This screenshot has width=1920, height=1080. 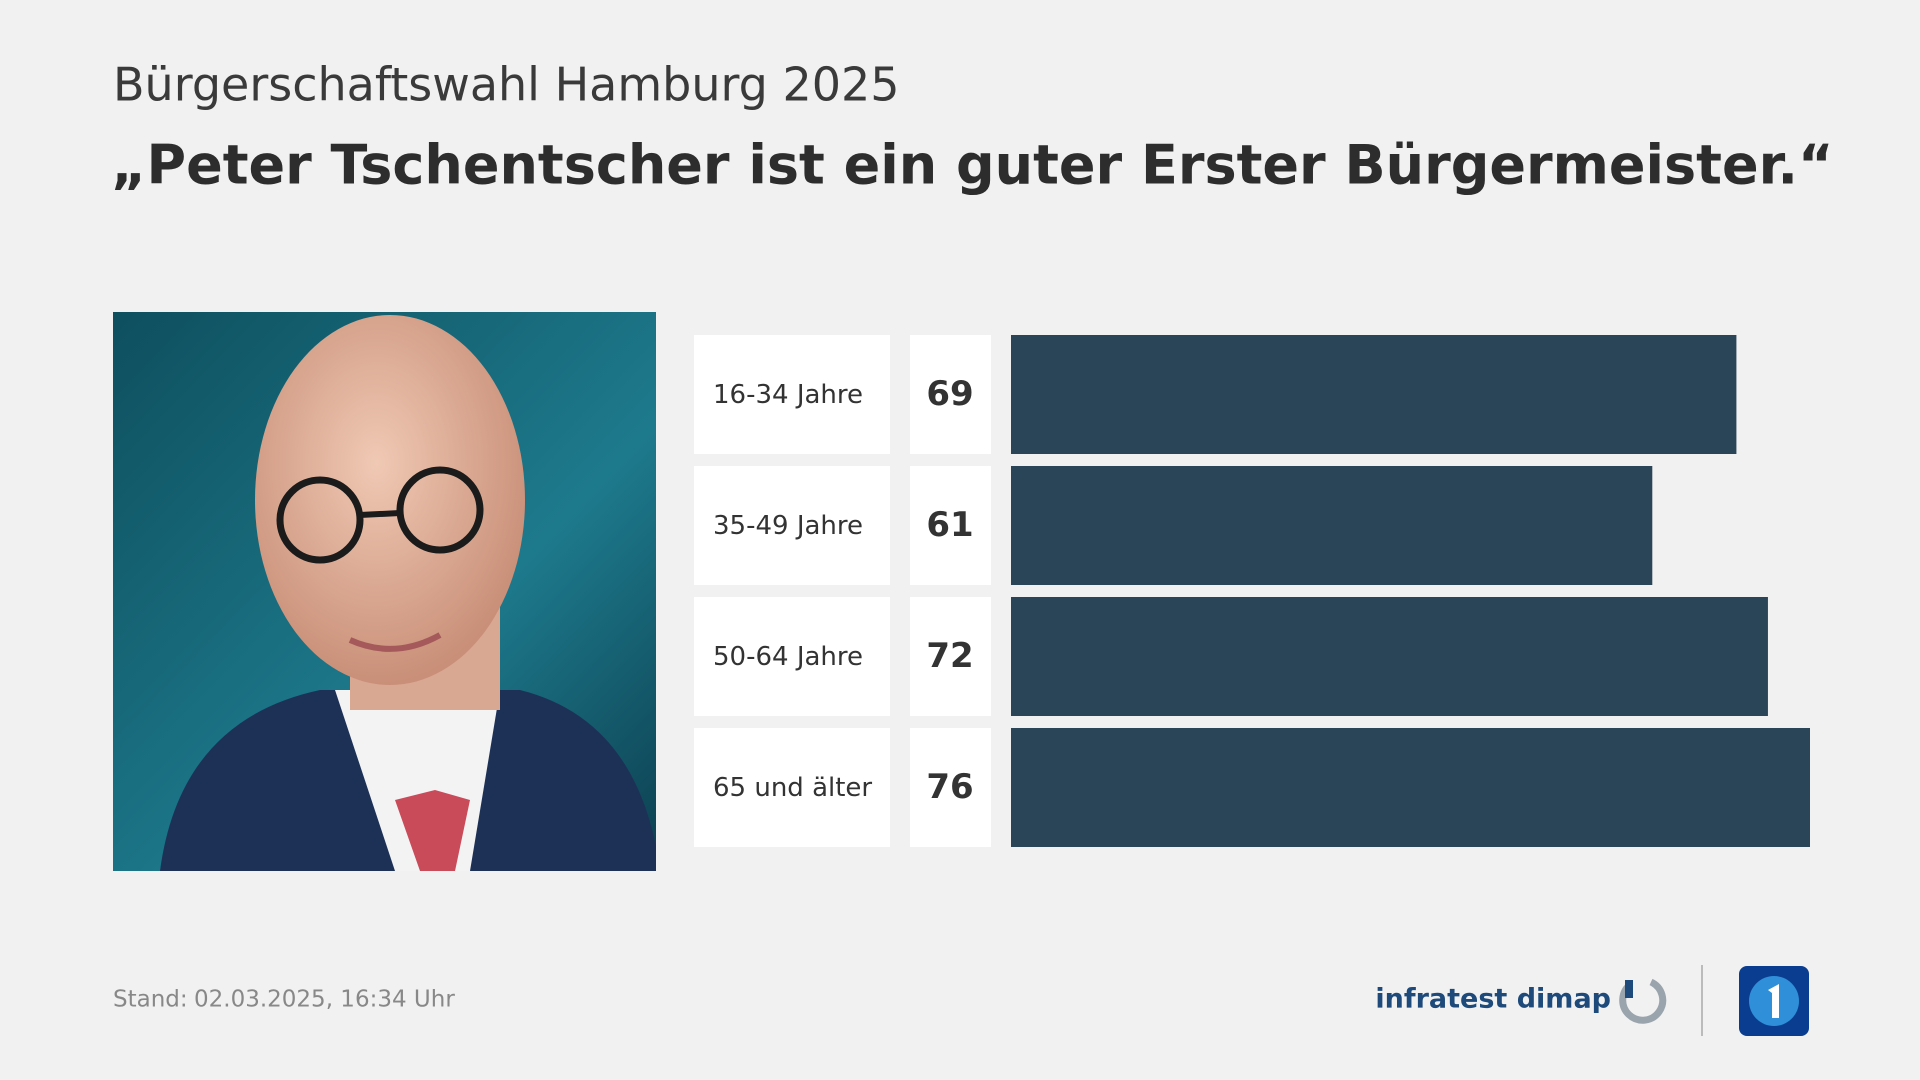 I want to click on value-label: 69, so click(x=949, y=394).